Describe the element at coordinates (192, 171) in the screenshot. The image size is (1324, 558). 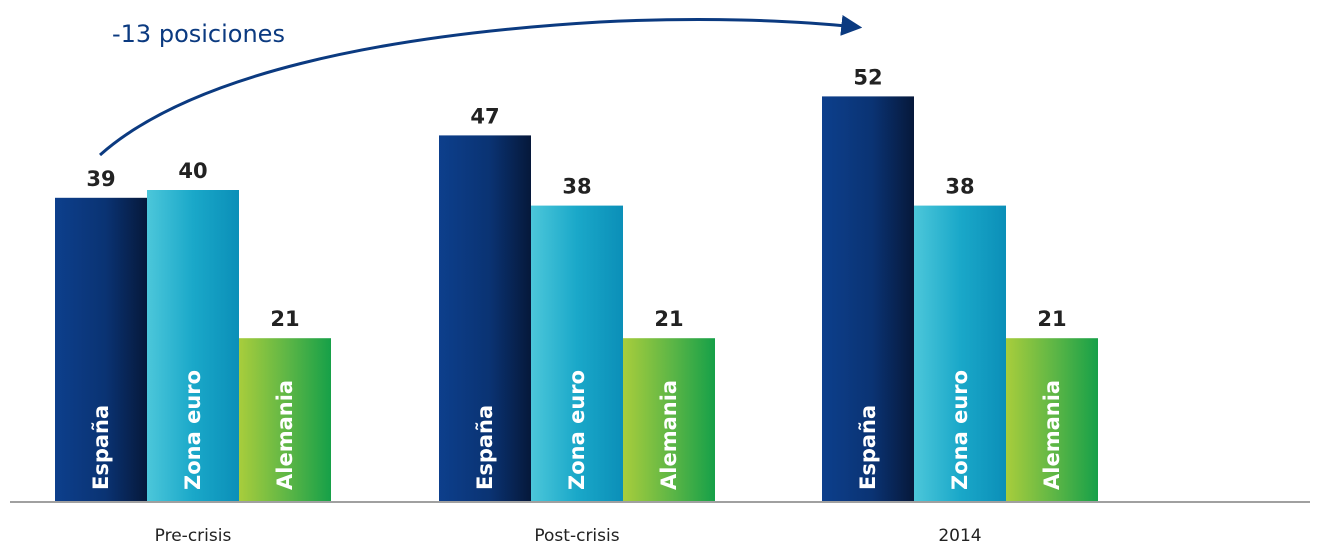
I see `value-label-zona-euro-1: 40` at that location.